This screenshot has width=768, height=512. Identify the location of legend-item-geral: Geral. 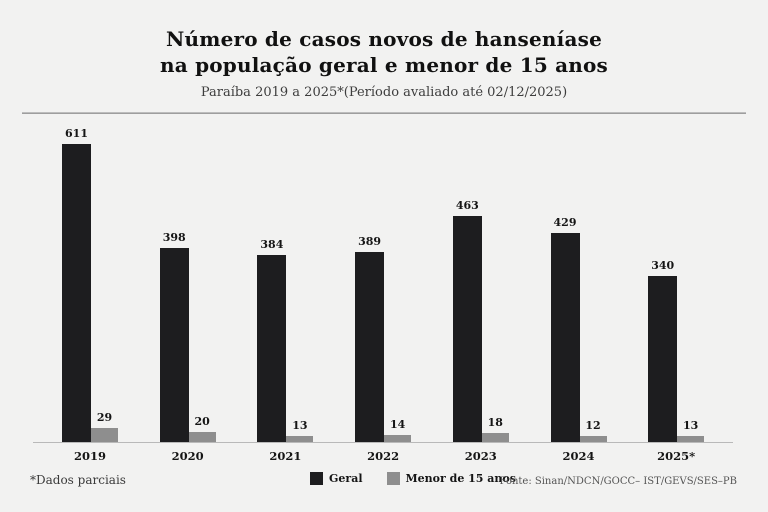
(336, 478).